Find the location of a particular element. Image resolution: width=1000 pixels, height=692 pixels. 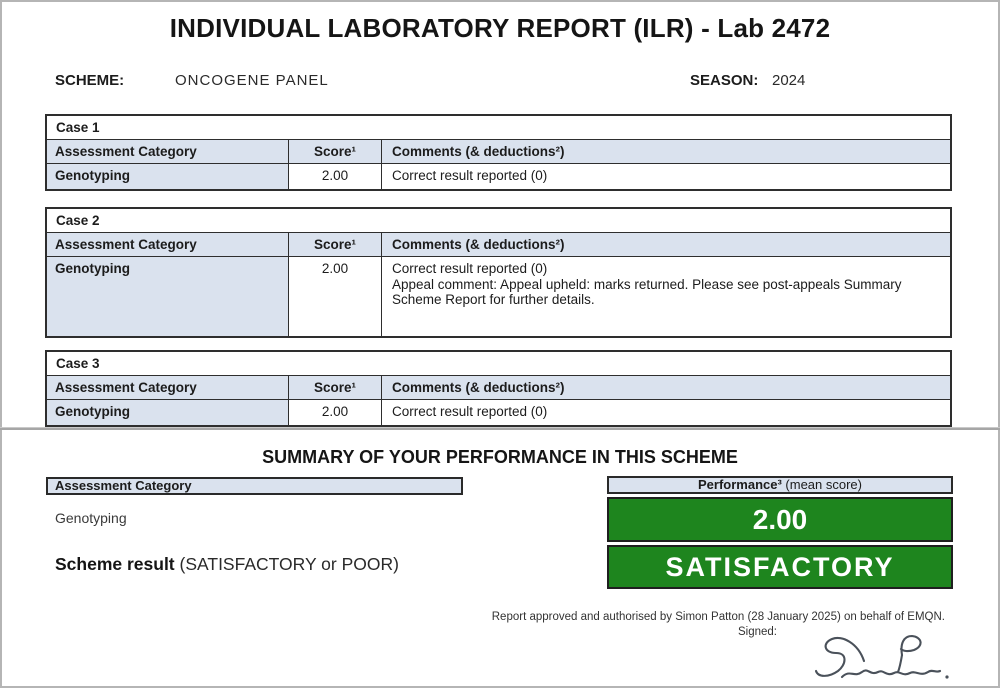

case-1-title: Case 1 is located at coordinates (498, 128).